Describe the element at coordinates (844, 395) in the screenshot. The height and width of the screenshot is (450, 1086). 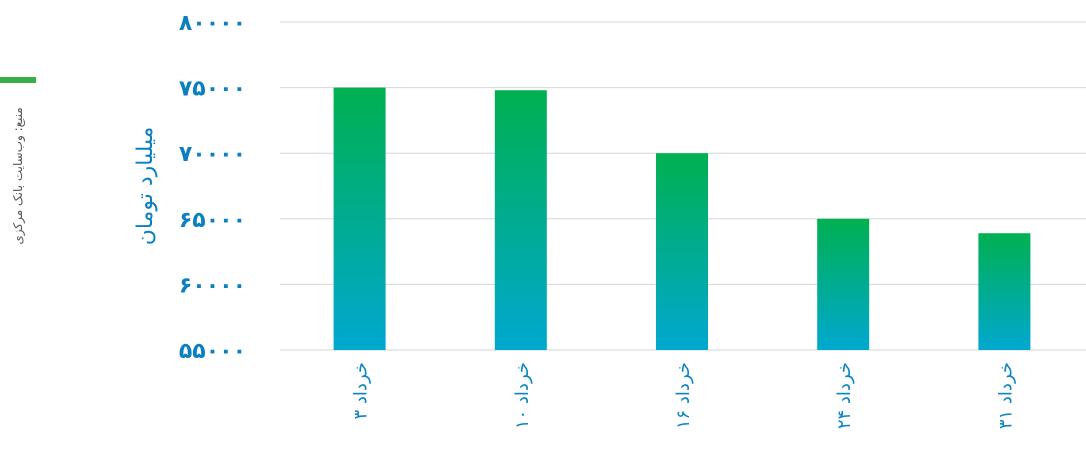
I see `x-tick-label: ۲۴ خرداد` at that location.